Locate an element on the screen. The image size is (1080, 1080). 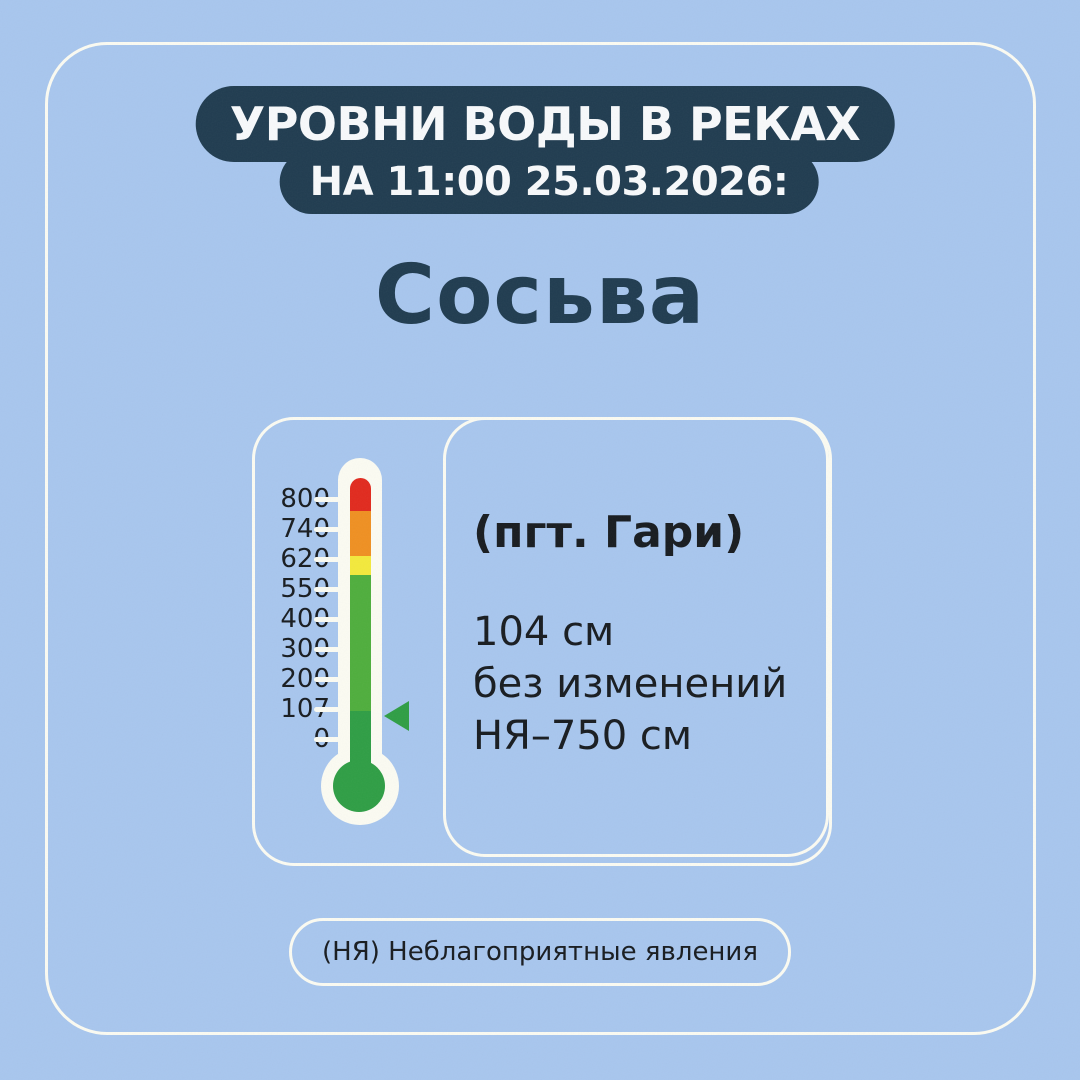
level-trend: без изменений is located at coordinates (630, 684).